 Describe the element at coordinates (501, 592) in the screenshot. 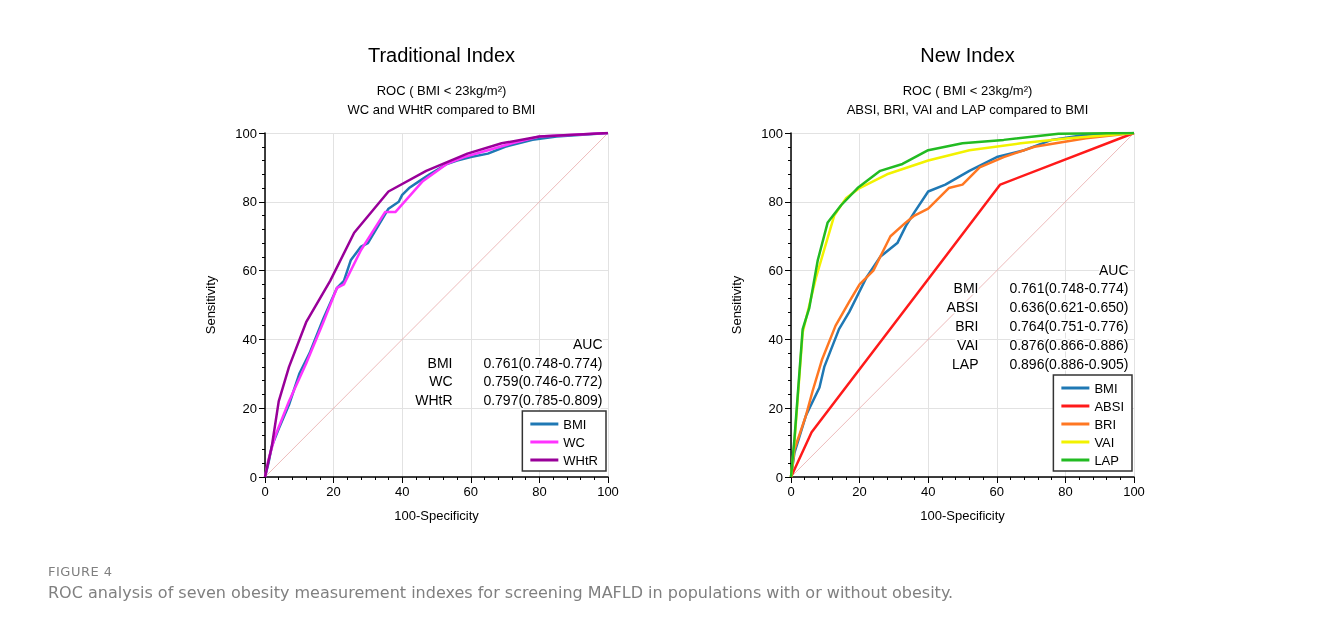

I see `text: ROC analysis of seven obesity measurement indexes for screening MAFLD in populations with or without obesity.` at that location.